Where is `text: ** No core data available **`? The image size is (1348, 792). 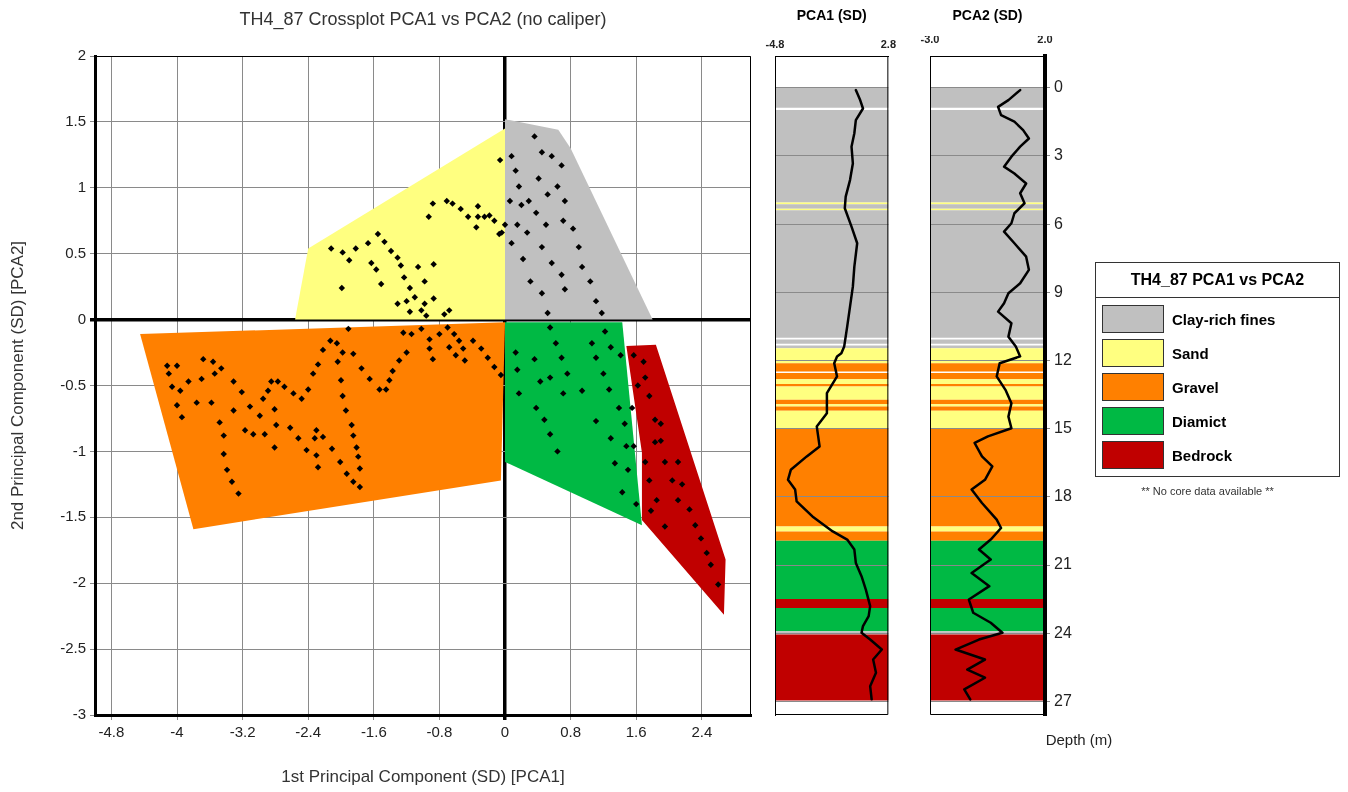 text: ** No core data available ** is located at coordinates (1207, 491).